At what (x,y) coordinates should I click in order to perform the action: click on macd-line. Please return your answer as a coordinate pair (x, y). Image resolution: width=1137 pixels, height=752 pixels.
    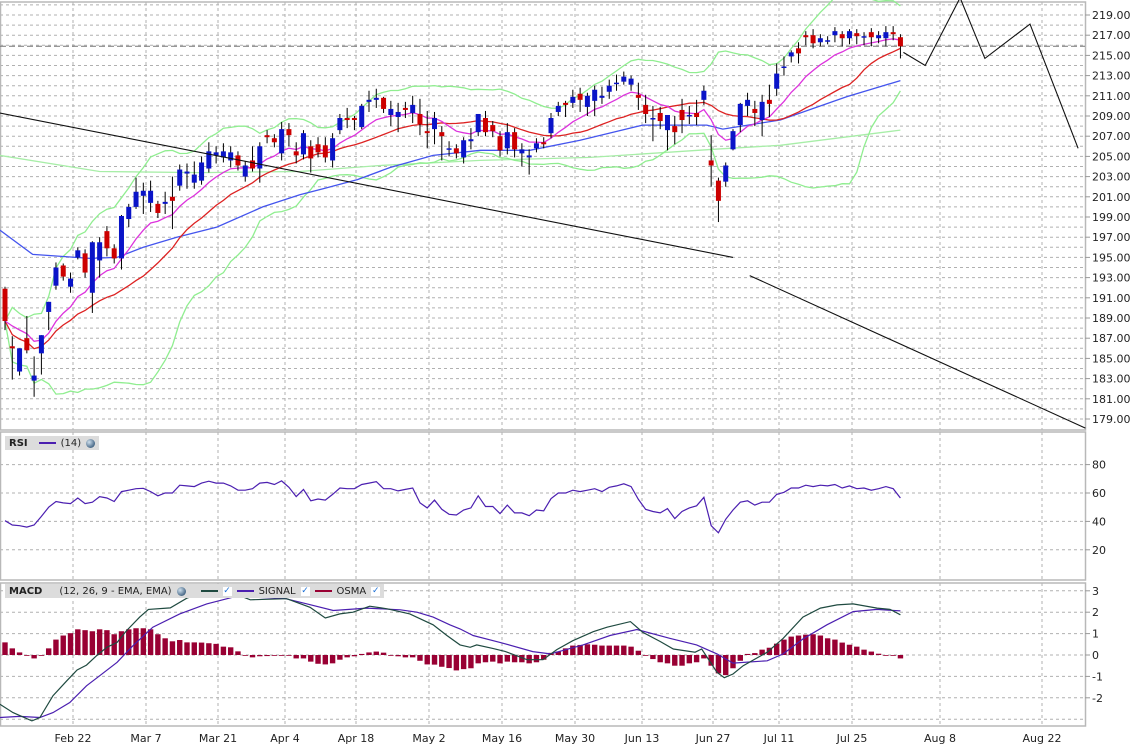
    Looking at the image, I should click on (450, 656).